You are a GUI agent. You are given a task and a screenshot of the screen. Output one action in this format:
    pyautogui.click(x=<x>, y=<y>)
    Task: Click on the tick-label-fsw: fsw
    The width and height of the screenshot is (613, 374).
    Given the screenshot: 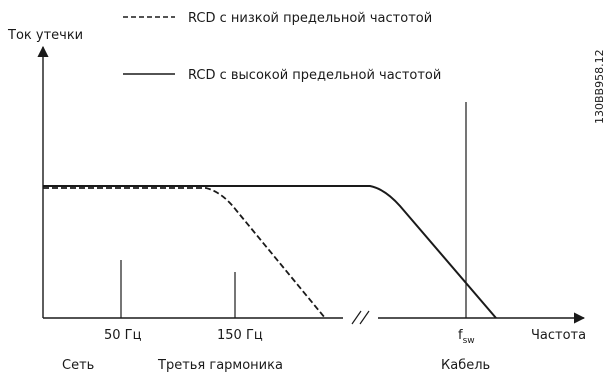 What is the action you would take?
    pyautogui.click(x=466, y=337)
    